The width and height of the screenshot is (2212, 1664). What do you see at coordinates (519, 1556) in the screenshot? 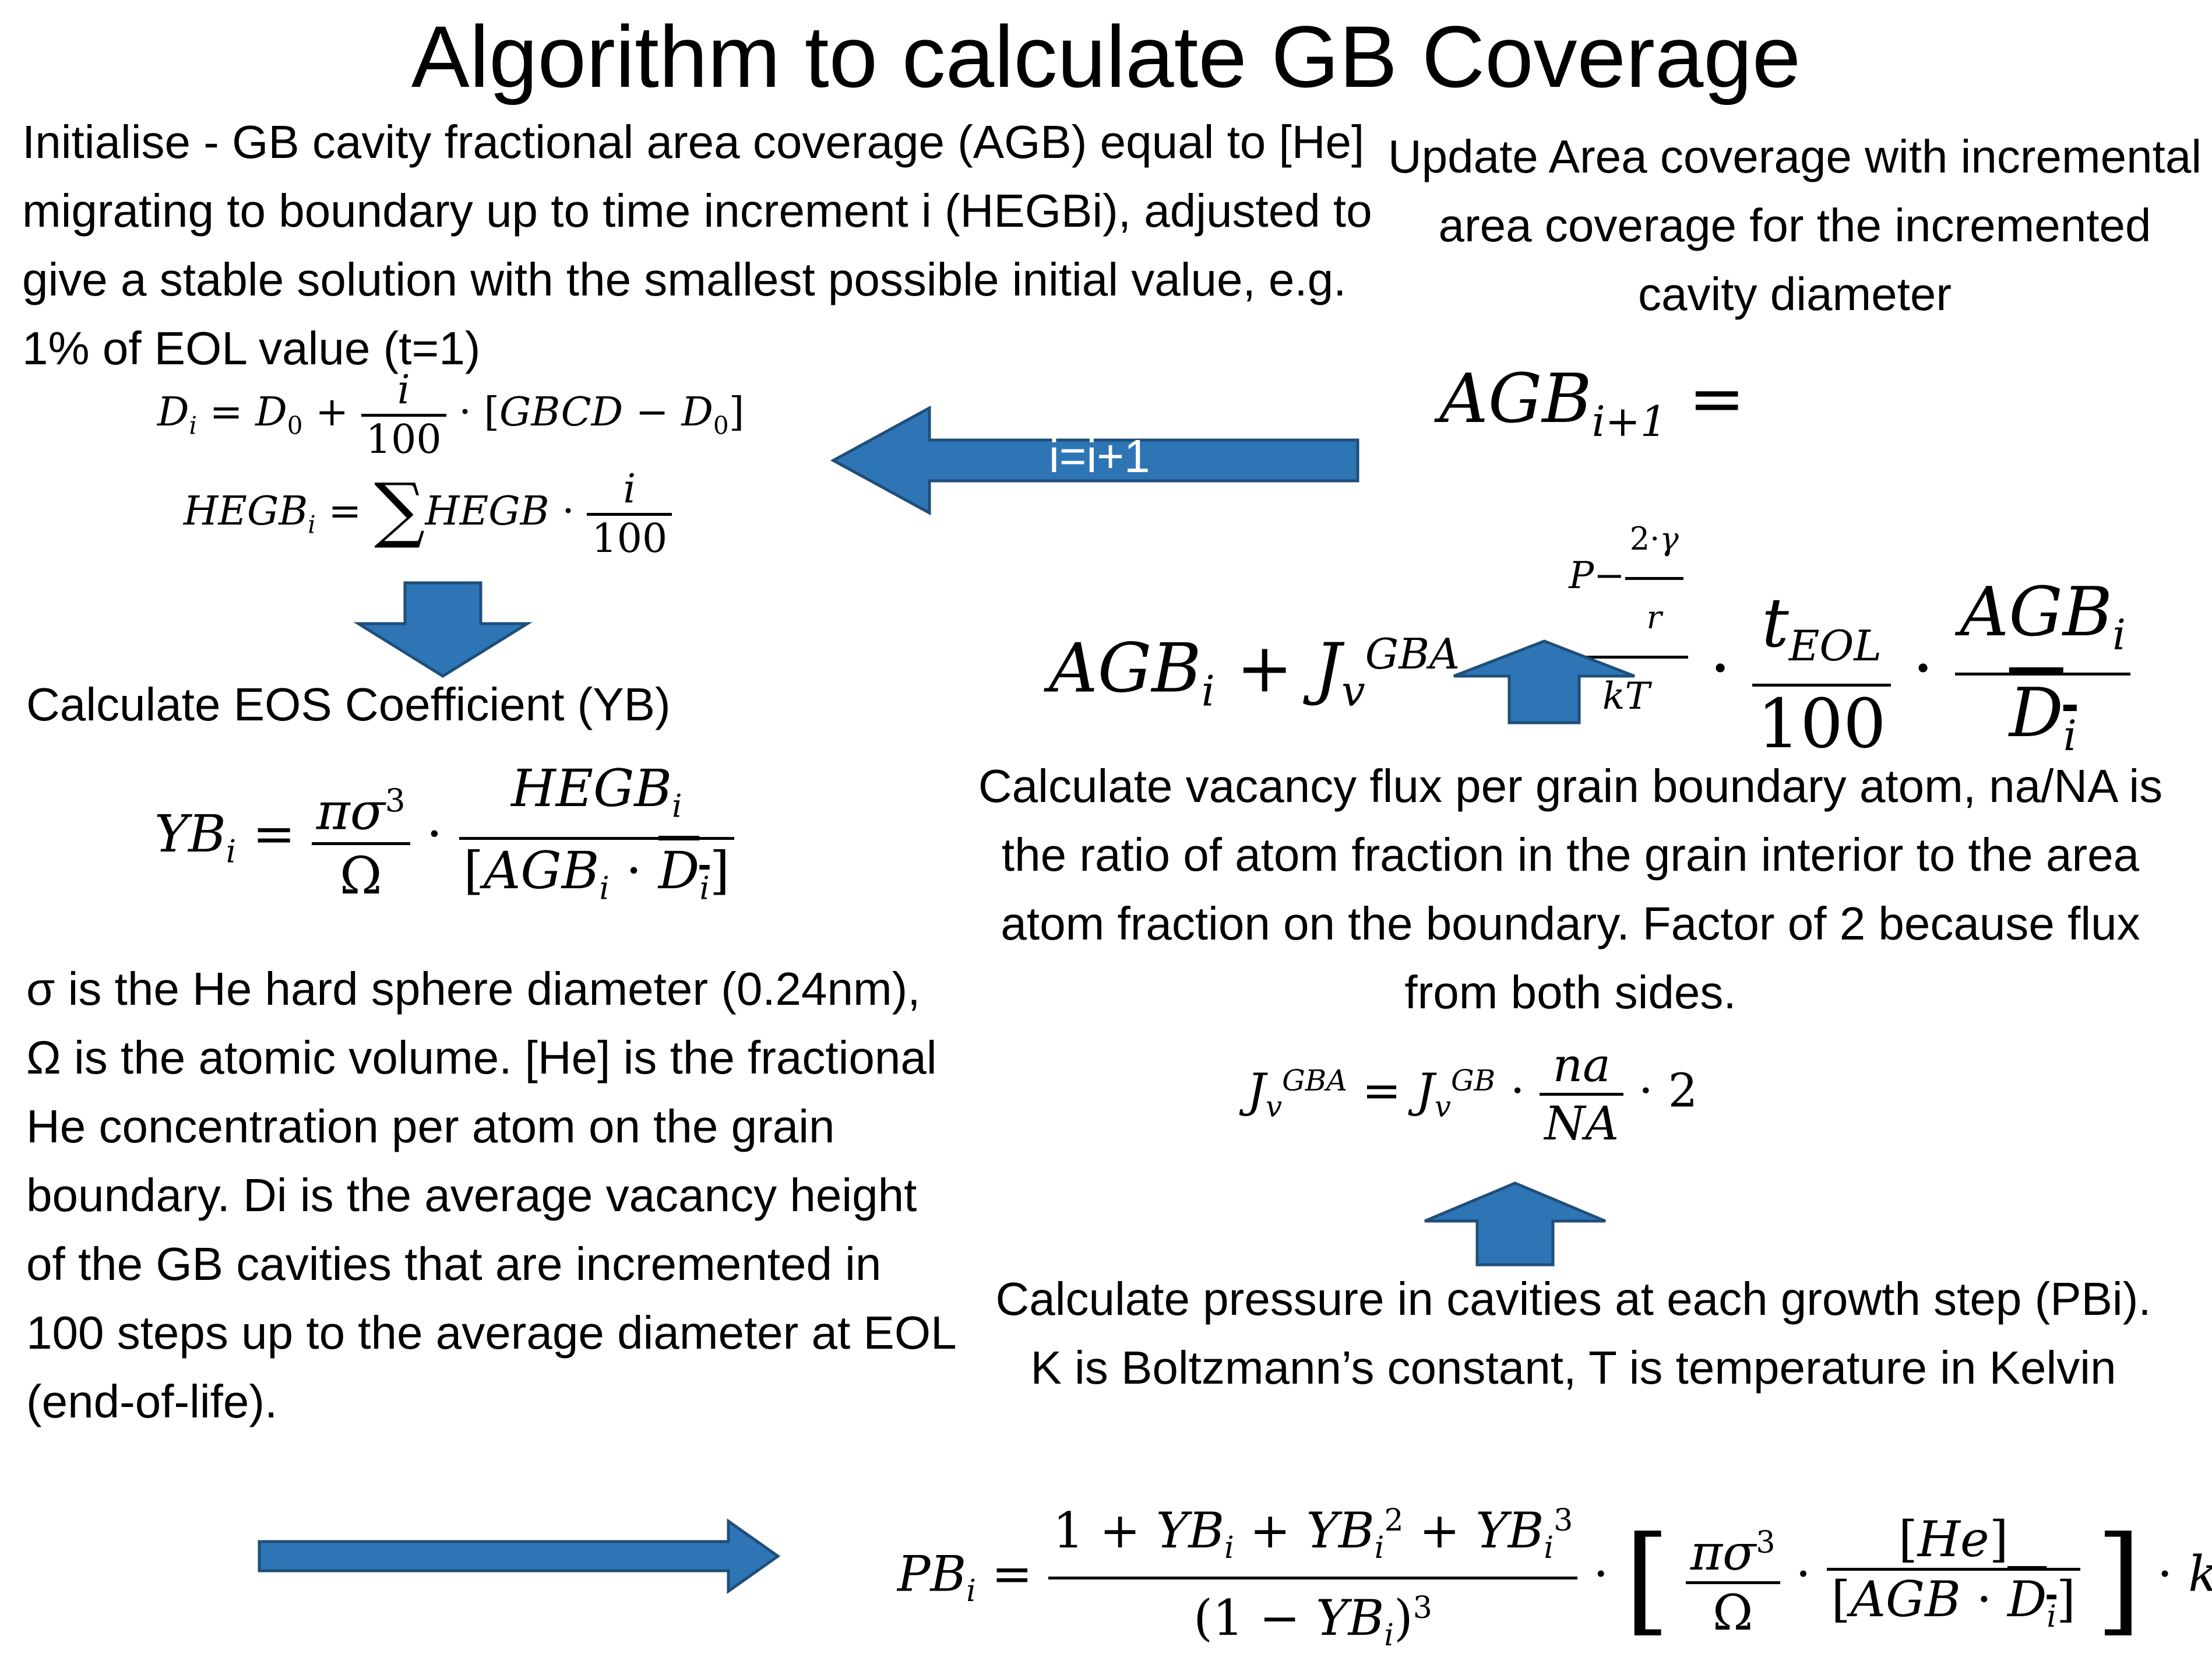
I see `right-arrow` at bounding box center [519, 1556].